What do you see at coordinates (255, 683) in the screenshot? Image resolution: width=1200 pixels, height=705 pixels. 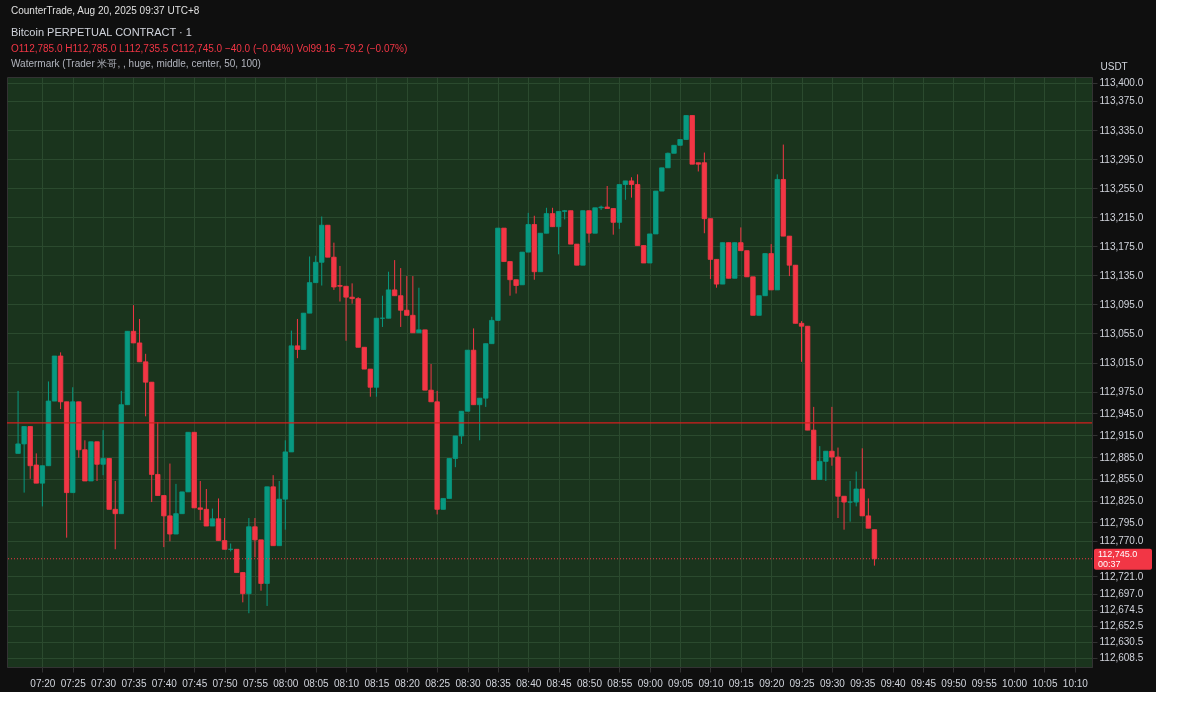 I see `x-tick-label: 07:55` at bounding box center [255, 683].